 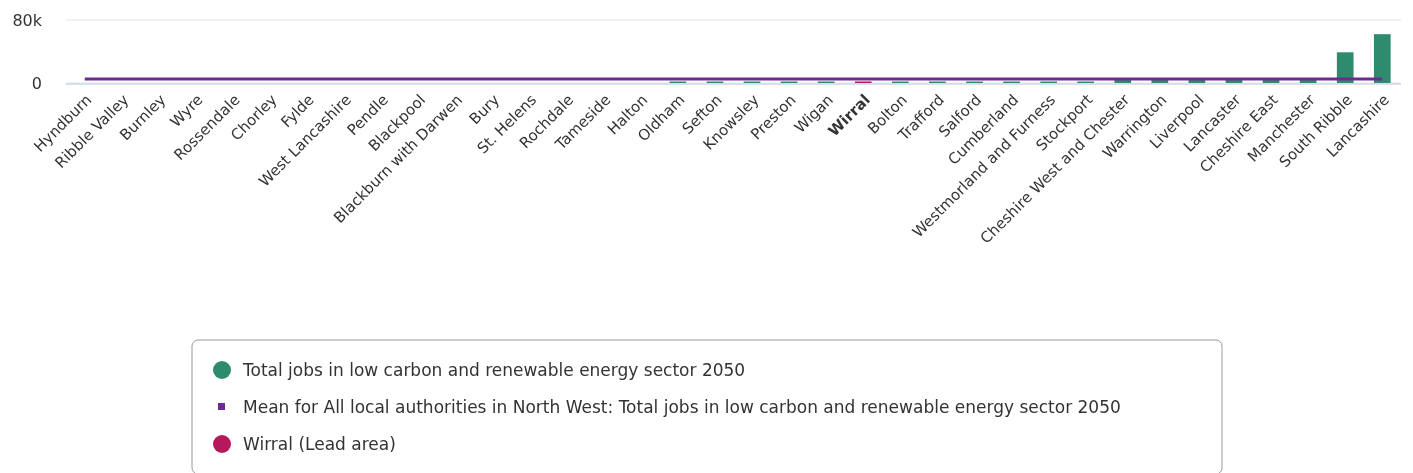 What do you see at coordinates (36, 83) in the screenshot?
I see `y-tick-label: 0` at bounding box center [36, 83].